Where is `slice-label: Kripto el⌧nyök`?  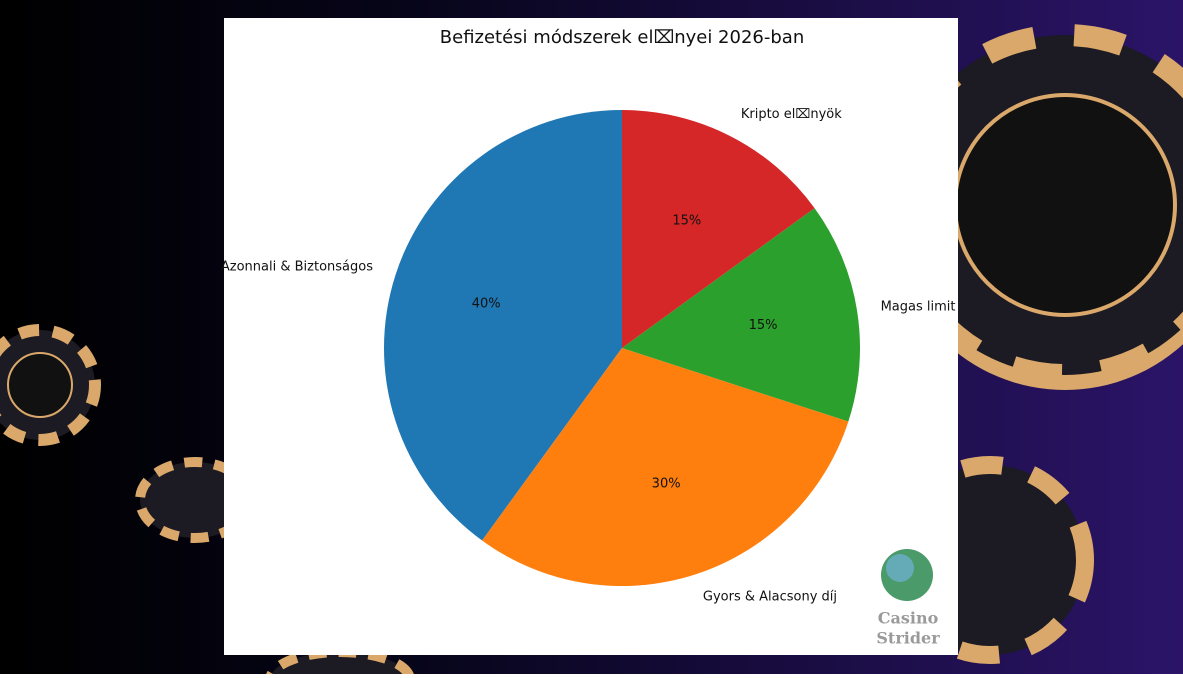 slice-label: Kripto el⌧nyök is located at coordinates (791, 114).